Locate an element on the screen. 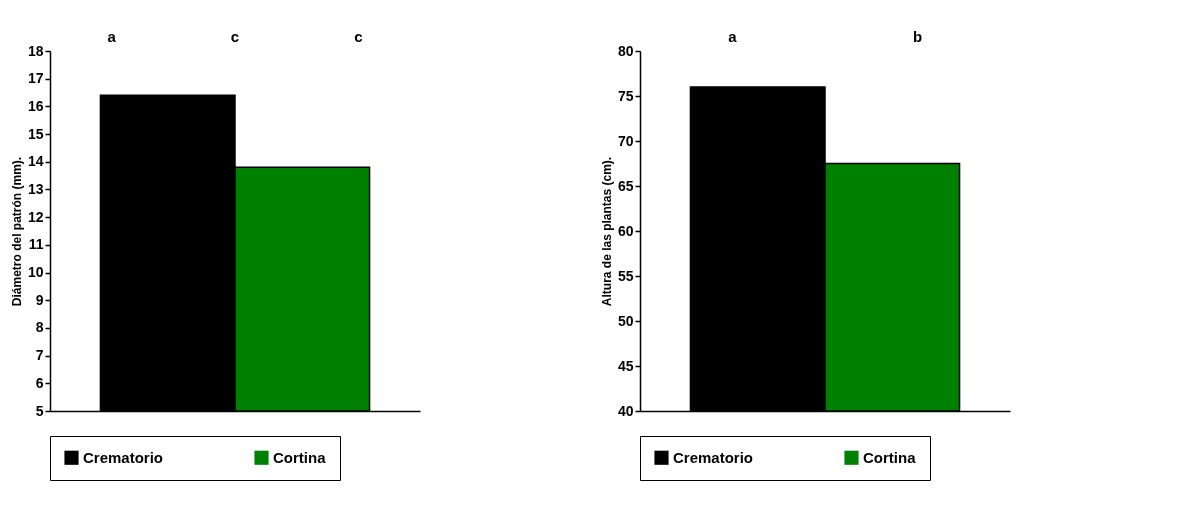 The image size is (1201, 517). y-tick-label: 50 is located at coordinates (625, 320).